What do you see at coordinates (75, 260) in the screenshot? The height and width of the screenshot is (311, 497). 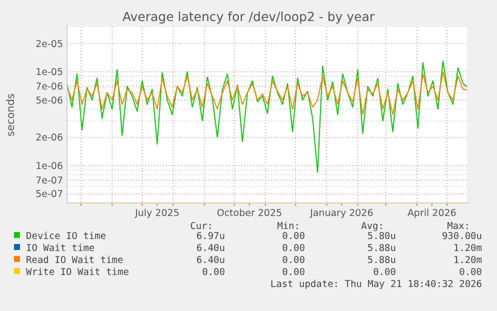 I see `legend-label: Read IO Wait time` at bounding box center [75, 260].